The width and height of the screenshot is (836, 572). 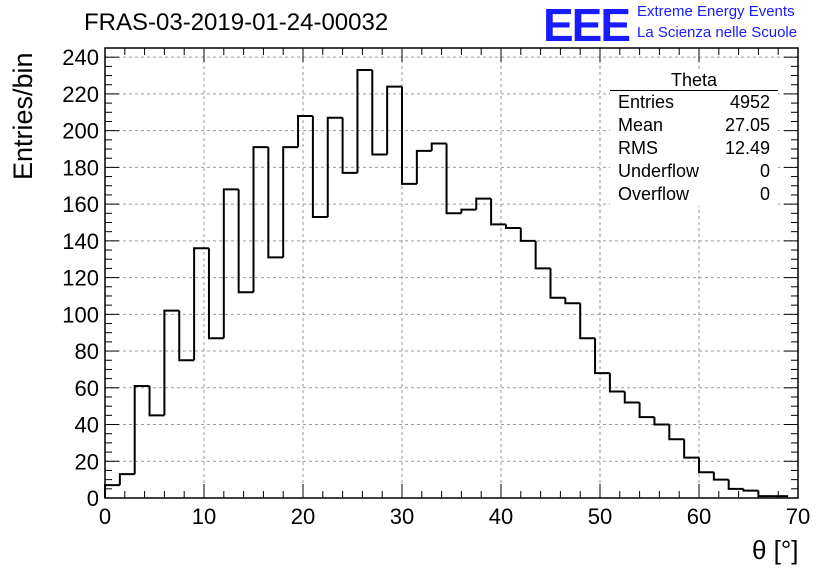 I want to click on y-tick-label: 40, so click(x=87, y=425).